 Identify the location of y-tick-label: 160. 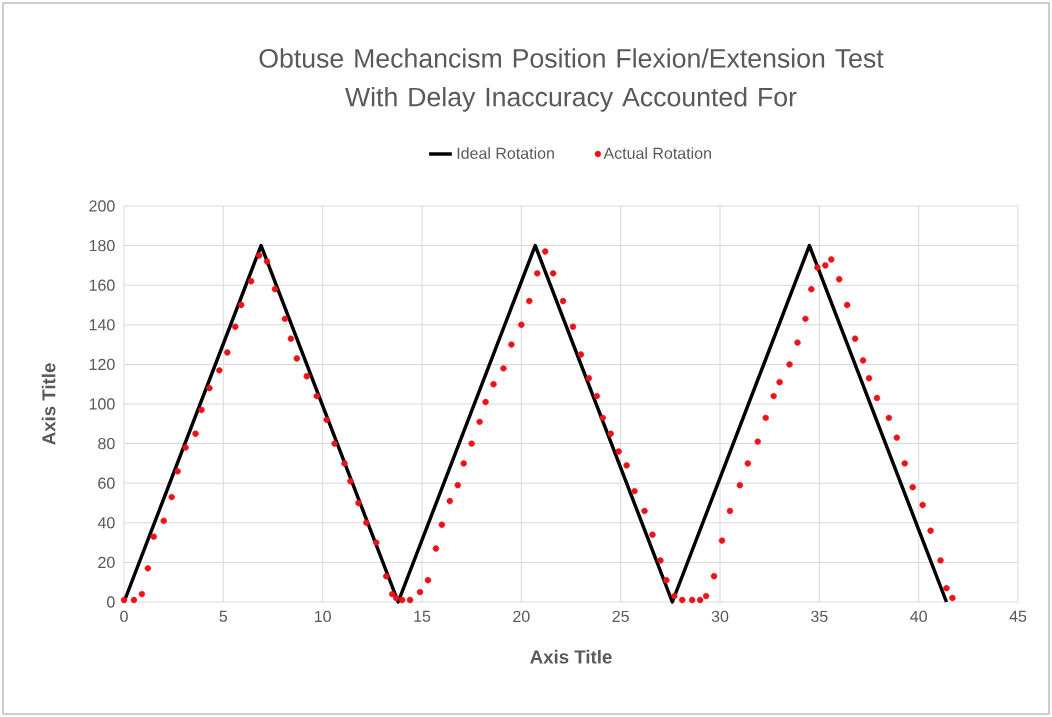
(102, 285).